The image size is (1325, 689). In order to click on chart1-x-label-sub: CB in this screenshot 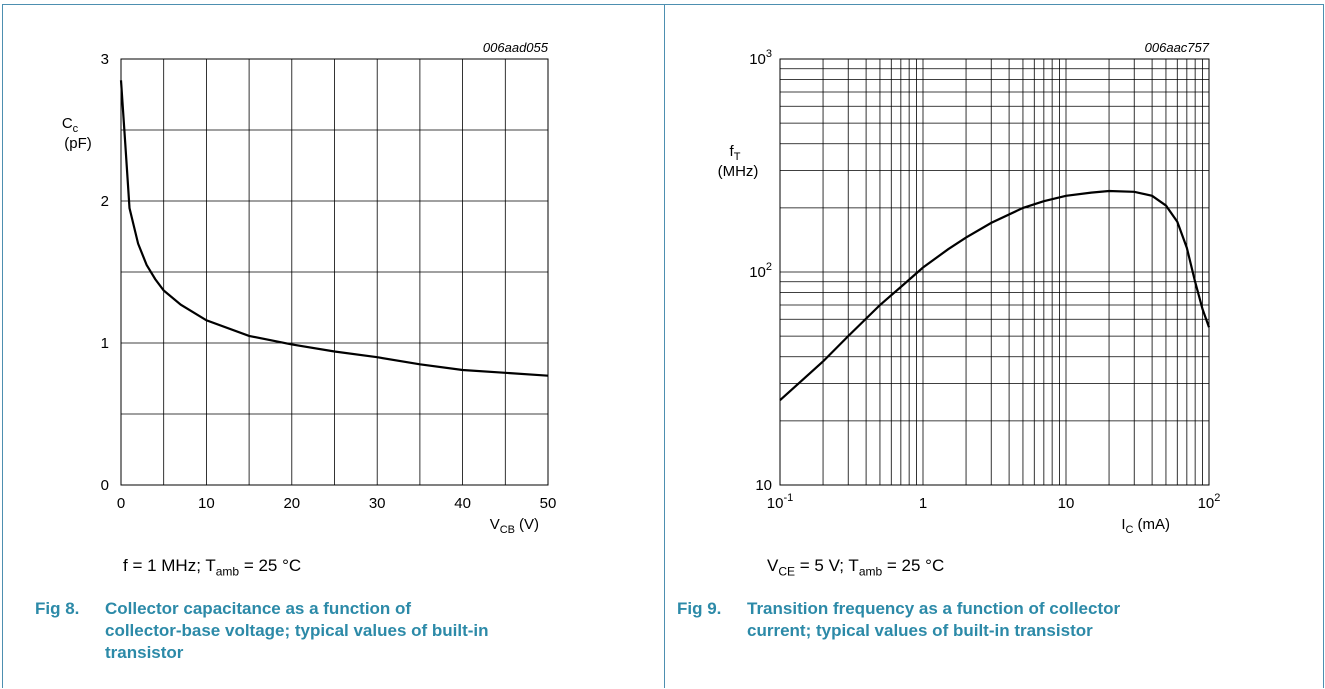, I will do `click(507, 530)`.